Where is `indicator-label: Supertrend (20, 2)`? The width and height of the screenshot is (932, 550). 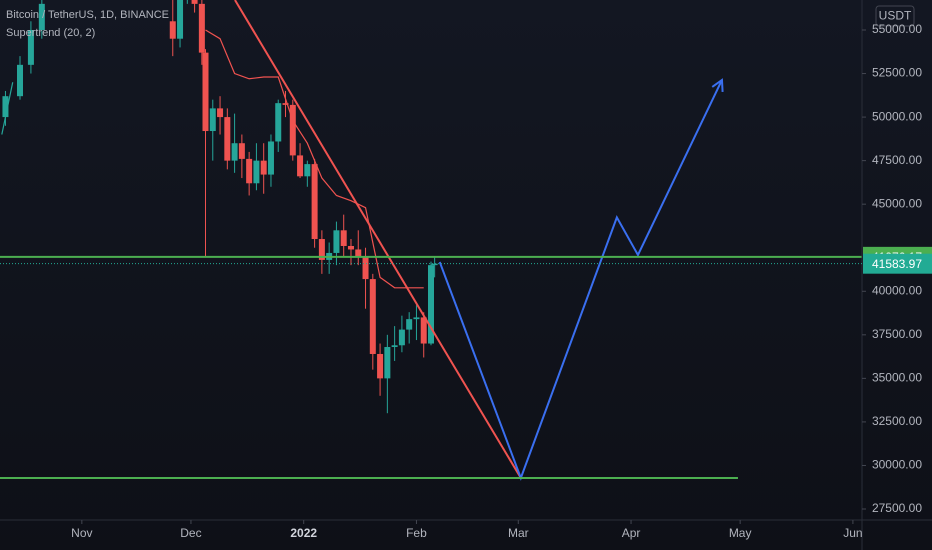 indicator-label: Supertrend (20, 2) is located at coordinates (50, 33).